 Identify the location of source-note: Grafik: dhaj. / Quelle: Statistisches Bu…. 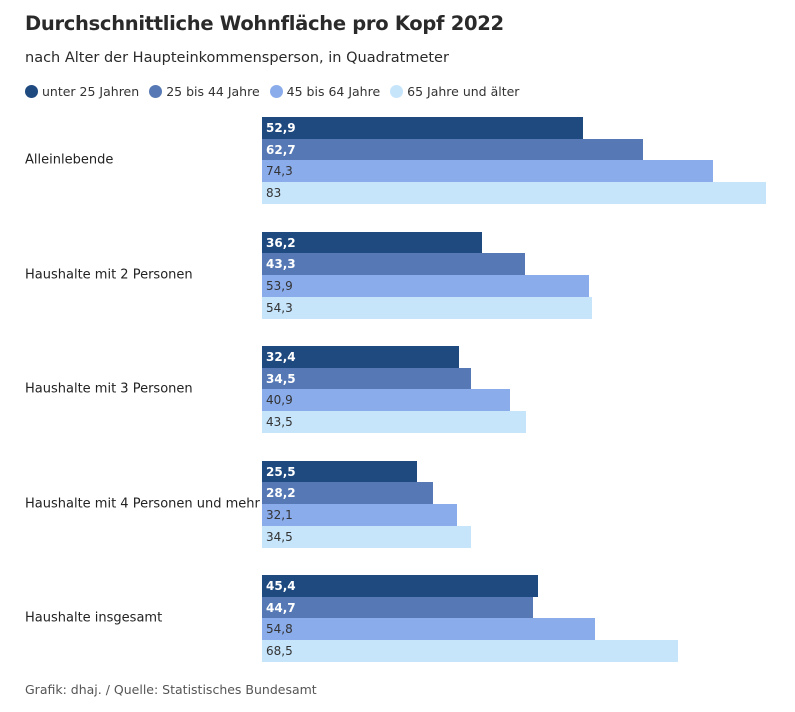
(171, 689).